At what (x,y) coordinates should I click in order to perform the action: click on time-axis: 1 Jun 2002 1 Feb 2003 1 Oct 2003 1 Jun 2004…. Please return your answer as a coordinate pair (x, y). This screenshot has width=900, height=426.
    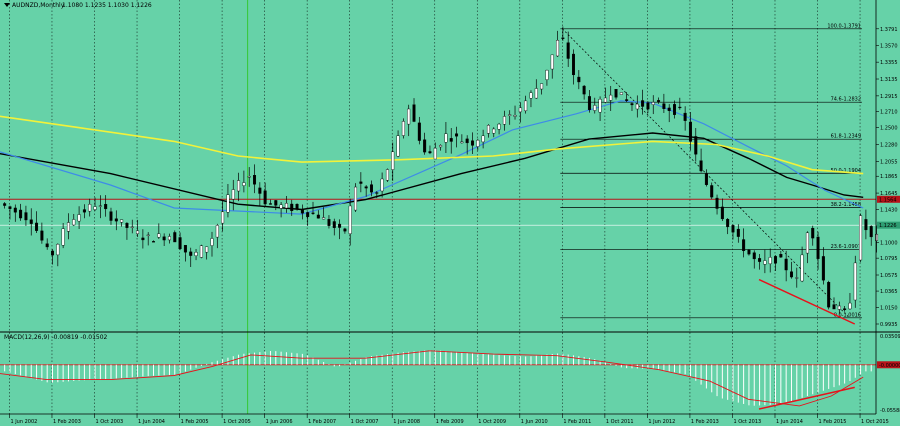
    Looking at the image, I should click on (449, 419).